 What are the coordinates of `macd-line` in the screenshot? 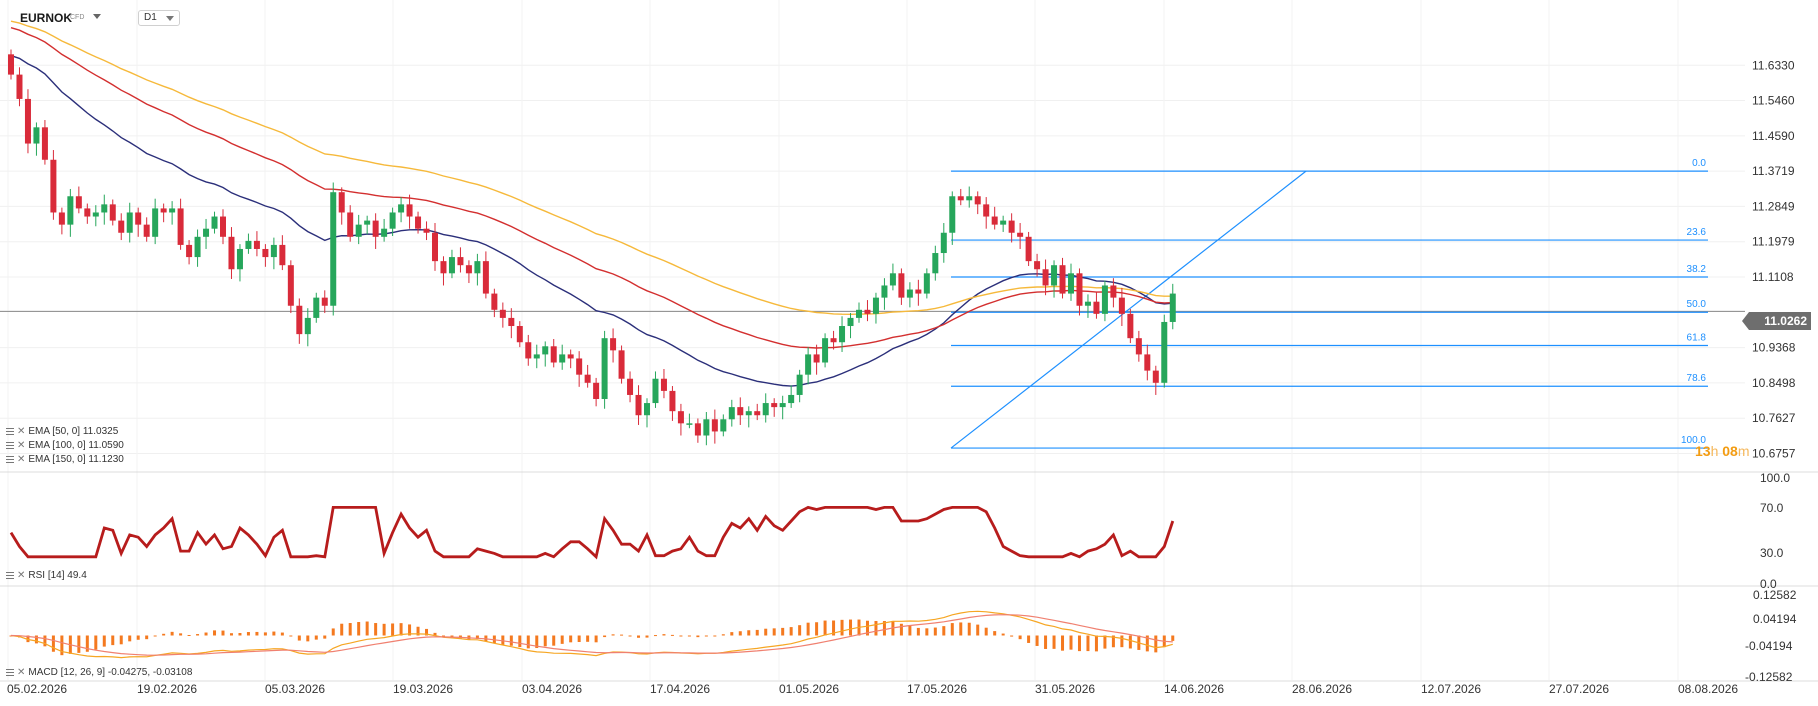 It's located at (591, 634).